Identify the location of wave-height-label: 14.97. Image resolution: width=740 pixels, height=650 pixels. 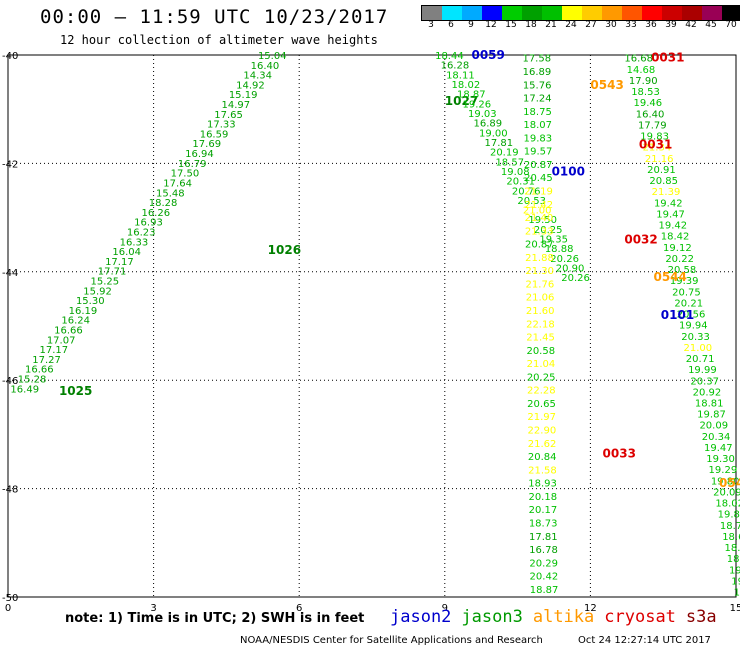
(236, 105).